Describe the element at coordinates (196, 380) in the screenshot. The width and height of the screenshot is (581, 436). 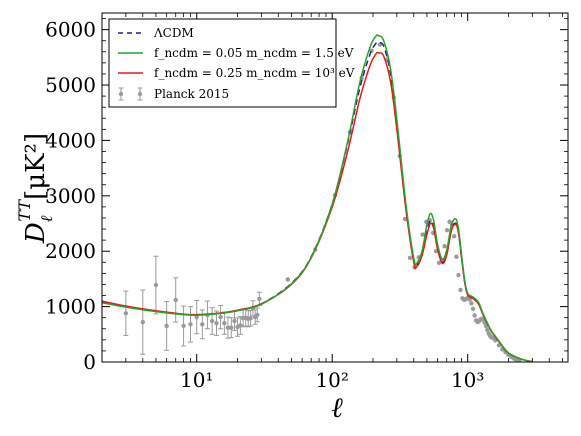
I see `x-tick-label: 10¹` at that location.